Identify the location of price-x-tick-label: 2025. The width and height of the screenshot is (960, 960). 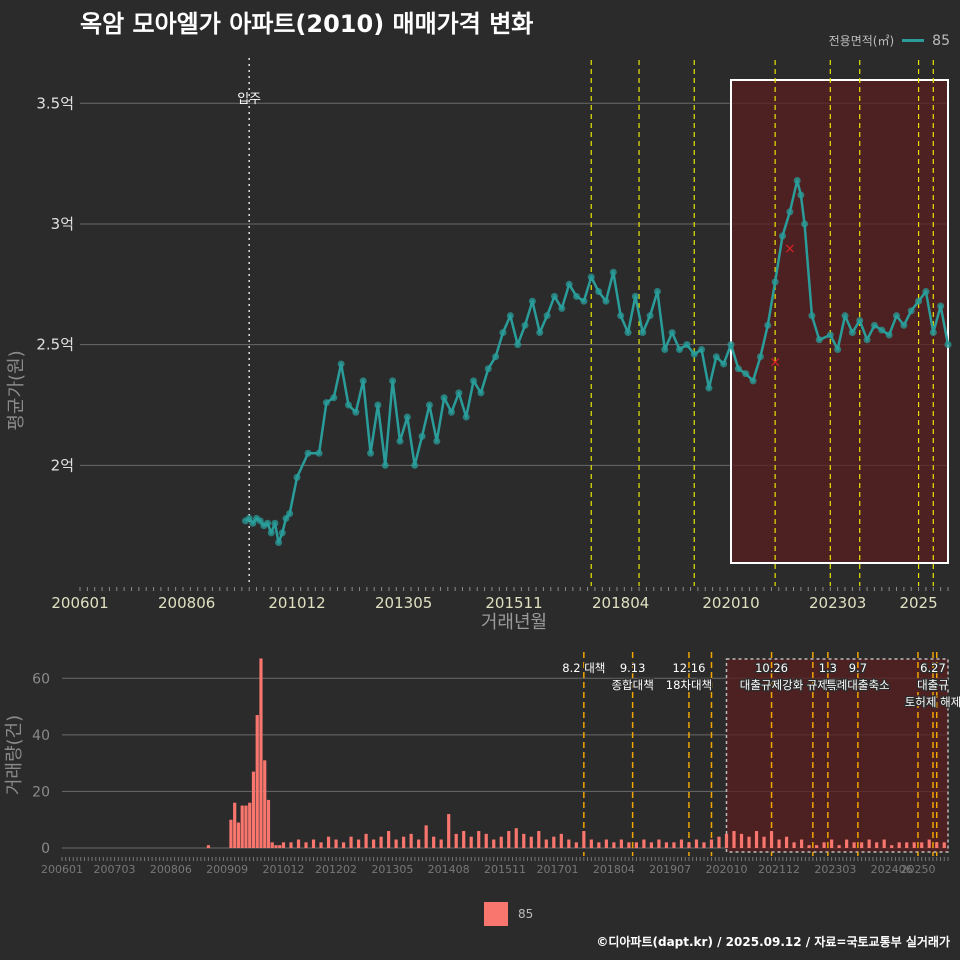
(918, 603).